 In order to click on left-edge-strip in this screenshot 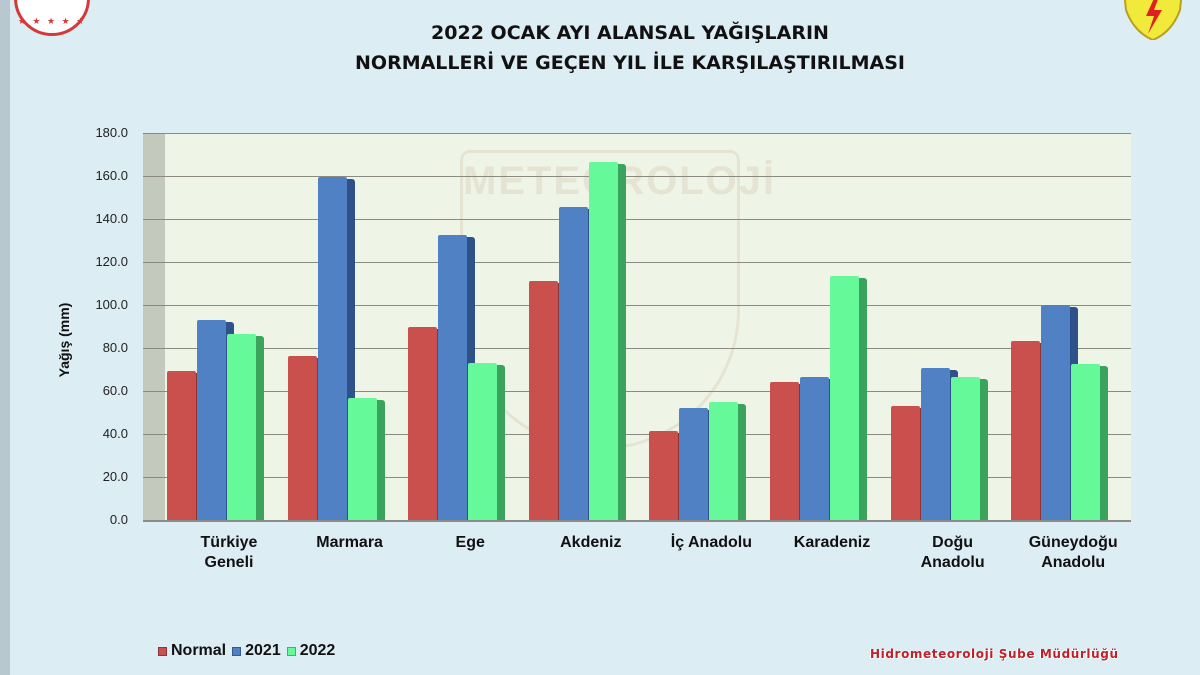, I will do `click(5, 337)`.